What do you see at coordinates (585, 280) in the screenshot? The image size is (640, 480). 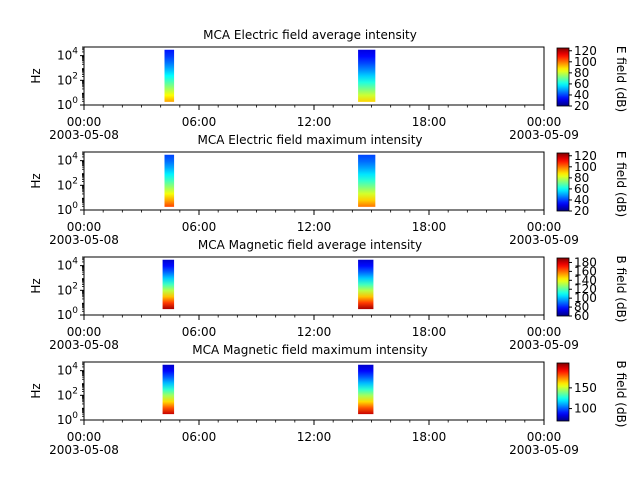 I see `colorbar-tick-label: 140` at bounding box center [585, 280].